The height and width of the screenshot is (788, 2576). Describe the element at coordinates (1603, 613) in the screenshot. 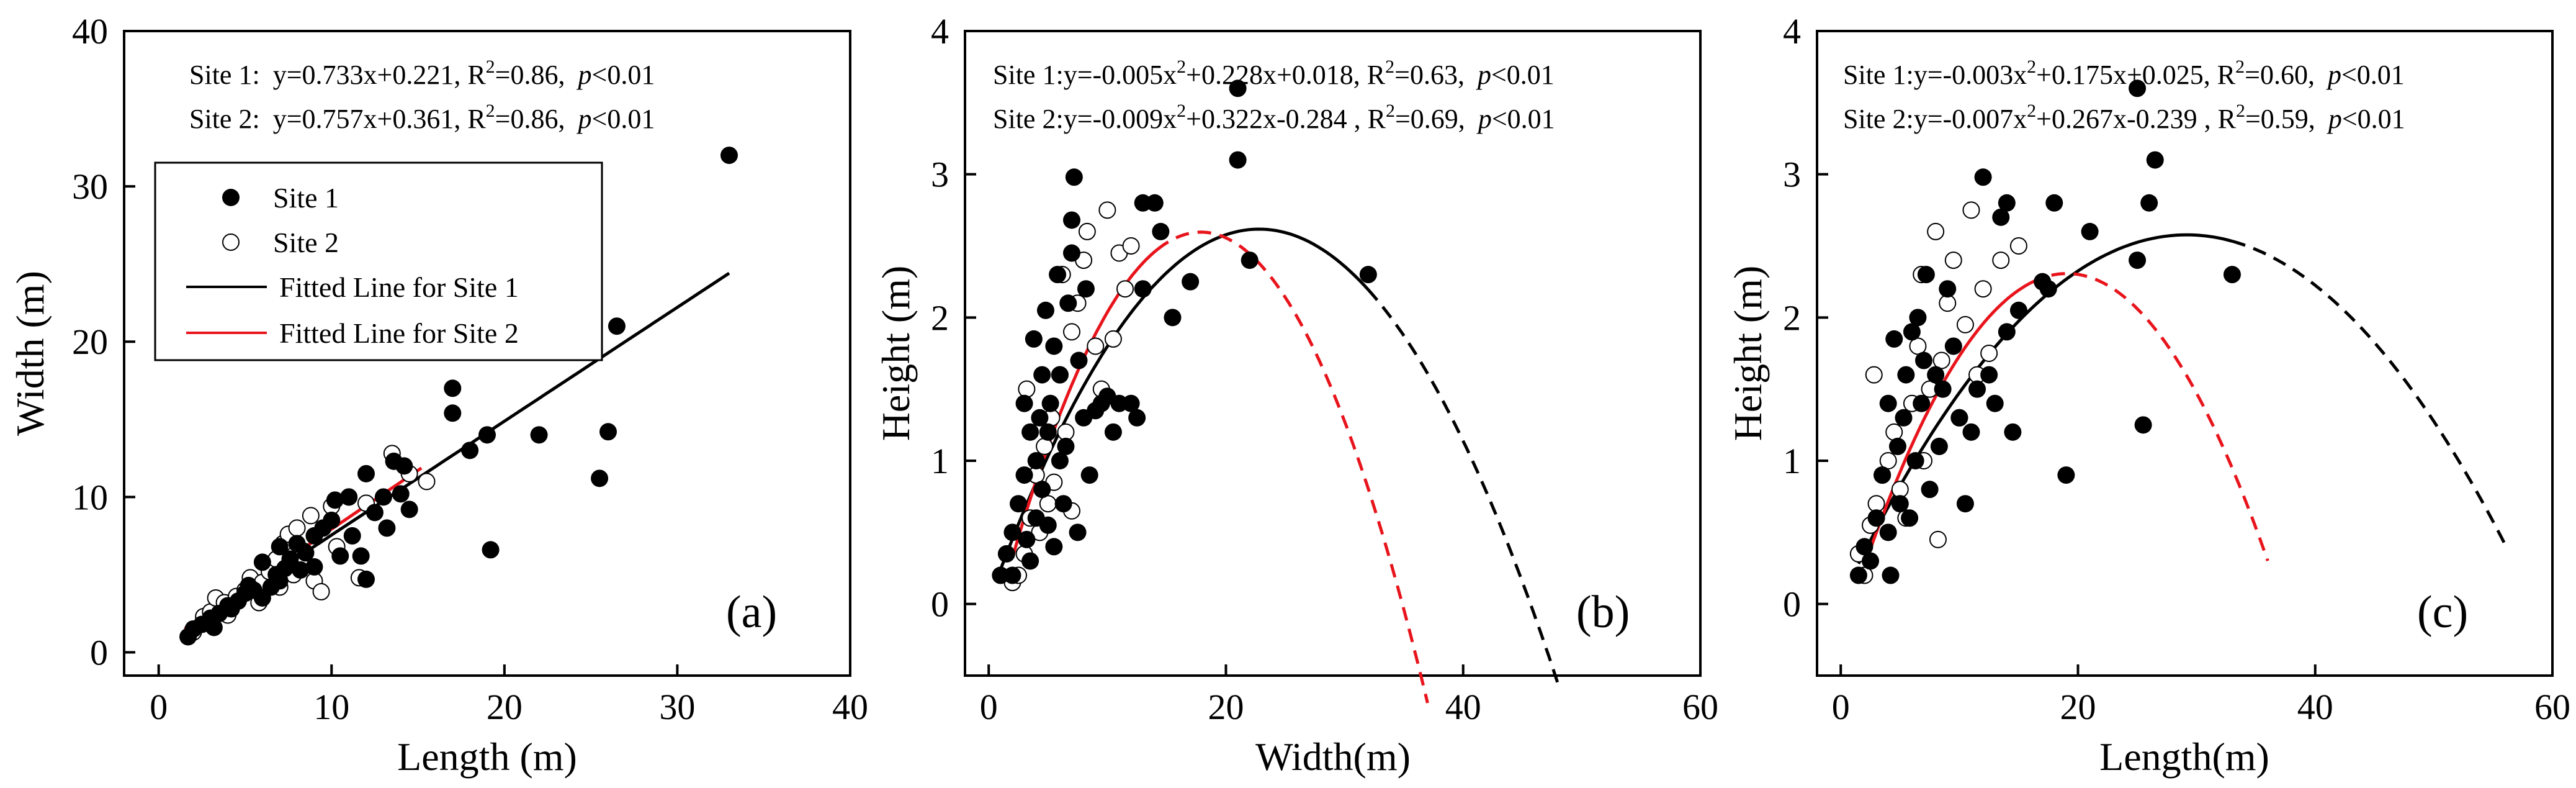

I see `panel-label-b: (b)` at that location.